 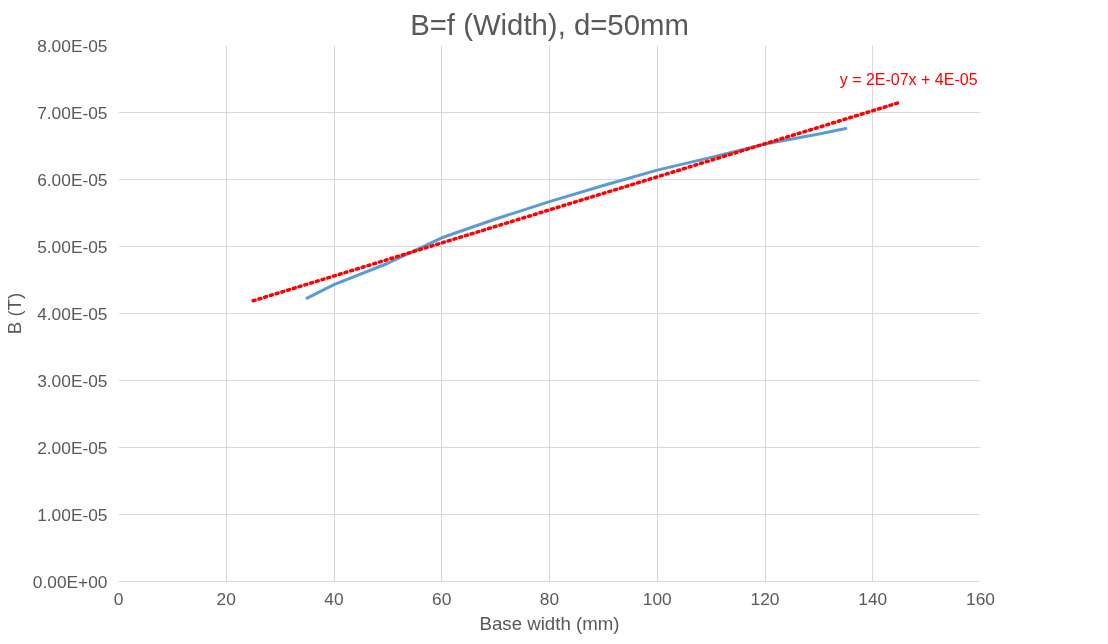 What do you see at coordinates (72, 380) in the screenshot?
I see `y-tick-label: 3.00E-05` at bounding box center [72, 380].